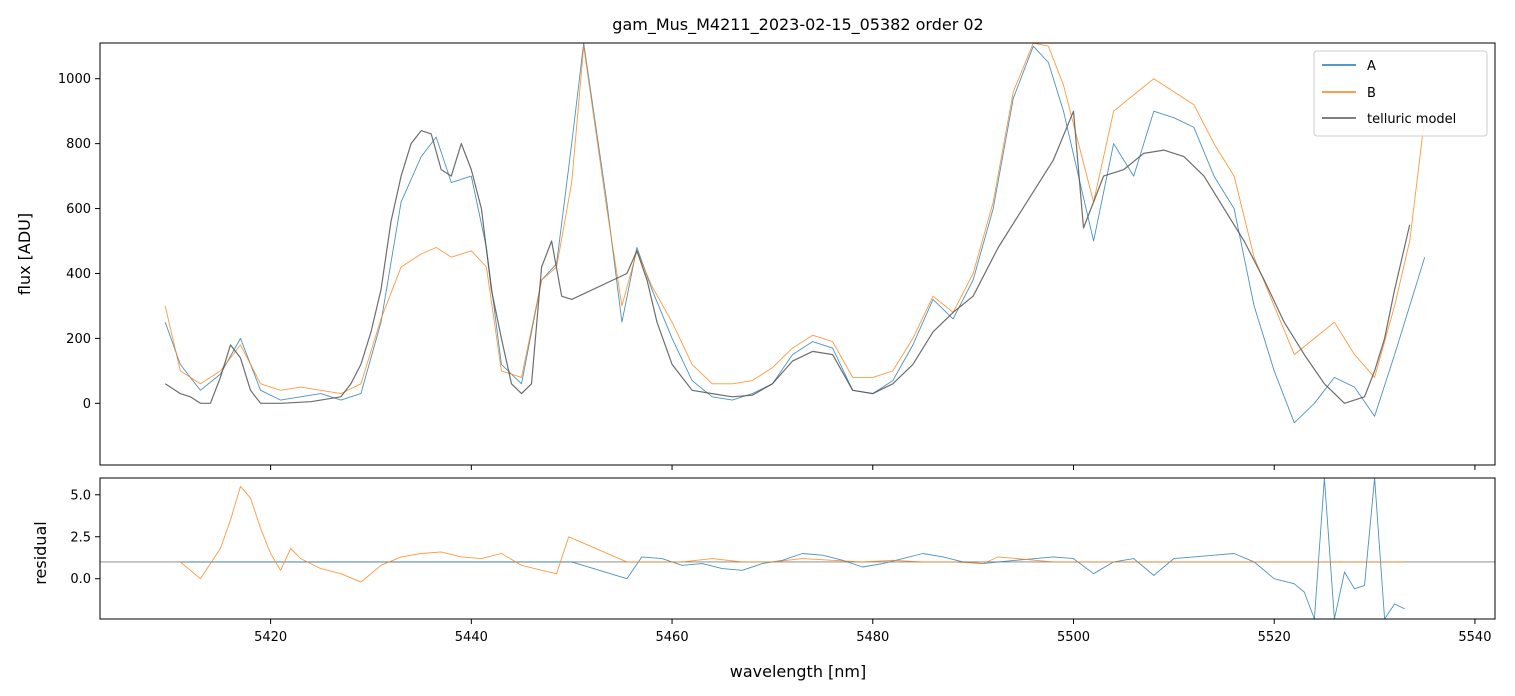 The width and height of the screenshot is (1515, 696). What do you see at coordinates (80, 495) in the screenshot?
I see `residual-y-tick-label: 5.0` at bounding box center [80, 495].